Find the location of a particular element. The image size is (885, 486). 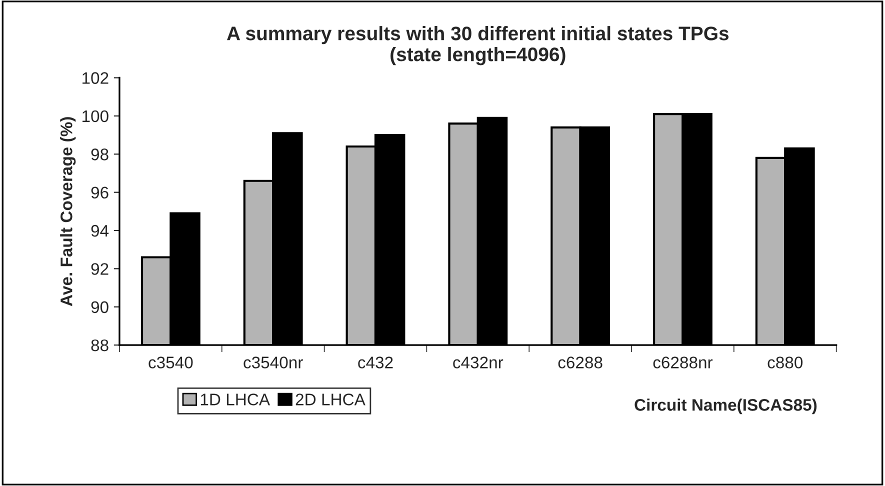

legend-label: 2D LHCA is located at coordinates (331, 400).